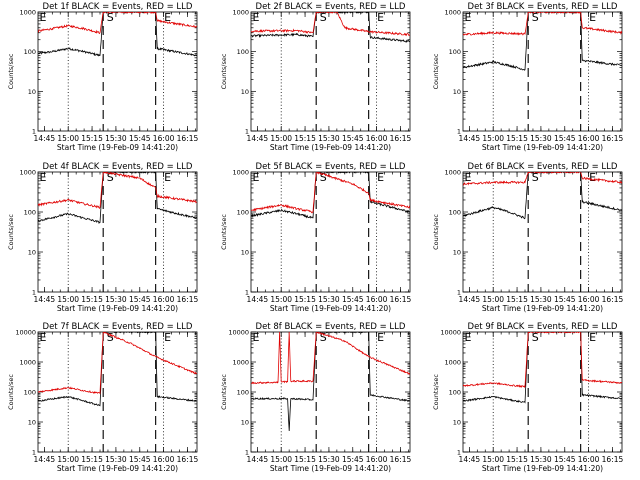 This screenshot has width=640, height=480. Describe the element at coordinates (118, 167) in the screenshot. I see `panel-title: Det 4f BLACK = Events, RED = LLD` at that location.